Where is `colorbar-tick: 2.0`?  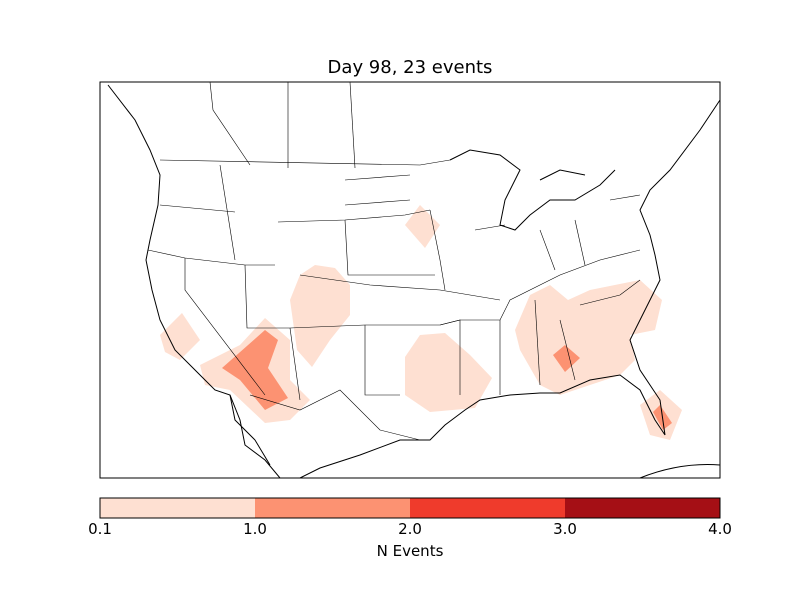 colorbar-tick: 2.0 is located at coordinates (410, 529).